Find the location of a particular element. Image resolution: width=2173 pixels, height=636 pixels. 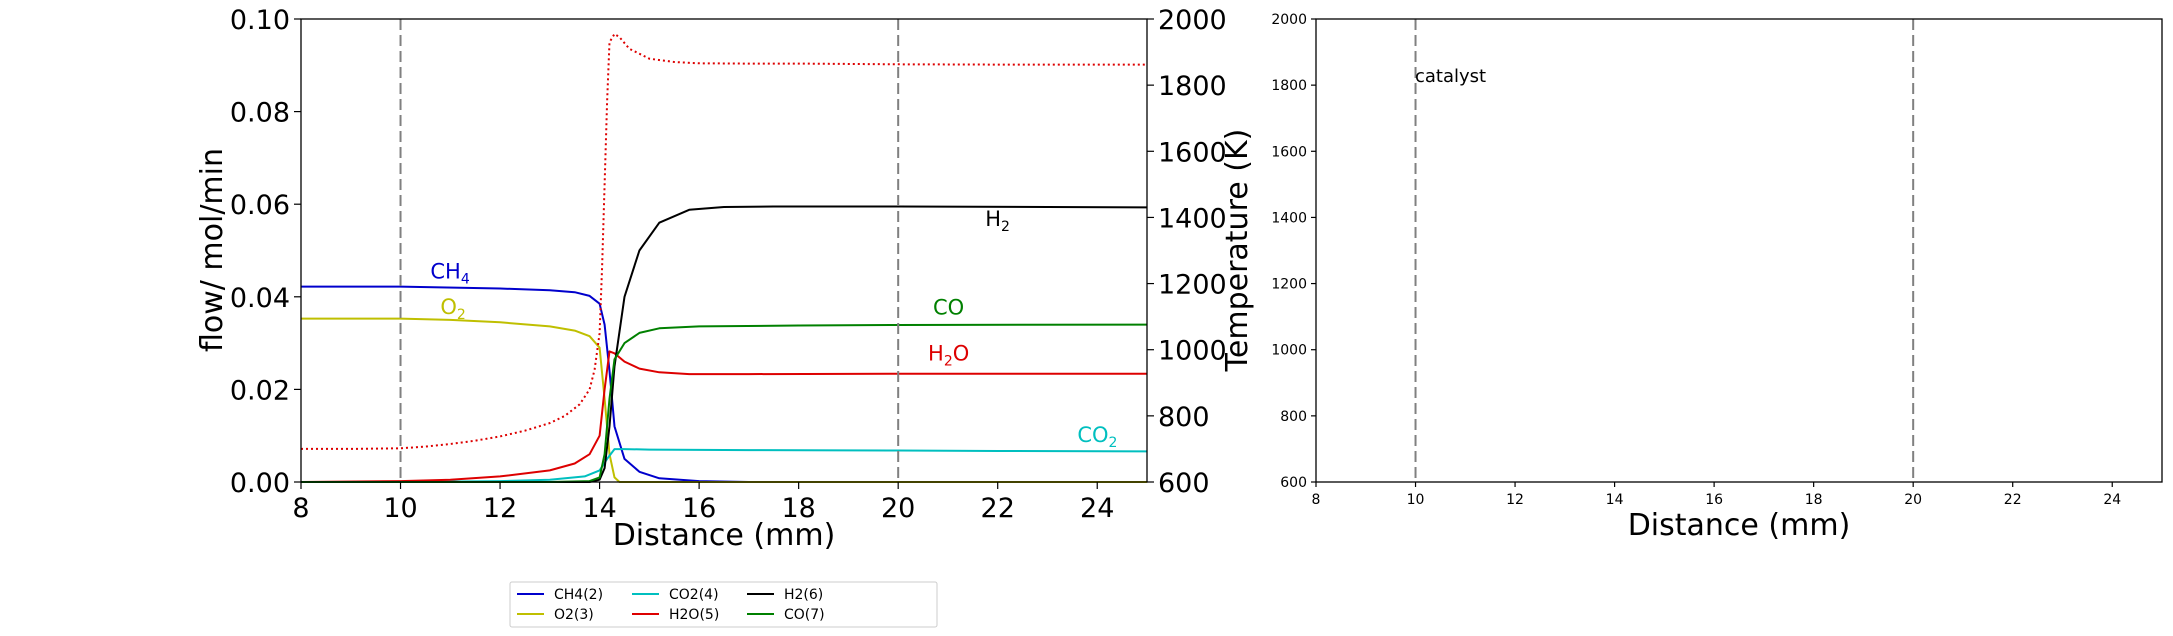

legend-item-co-7: CO(7) is located at coordinates (786, 615).